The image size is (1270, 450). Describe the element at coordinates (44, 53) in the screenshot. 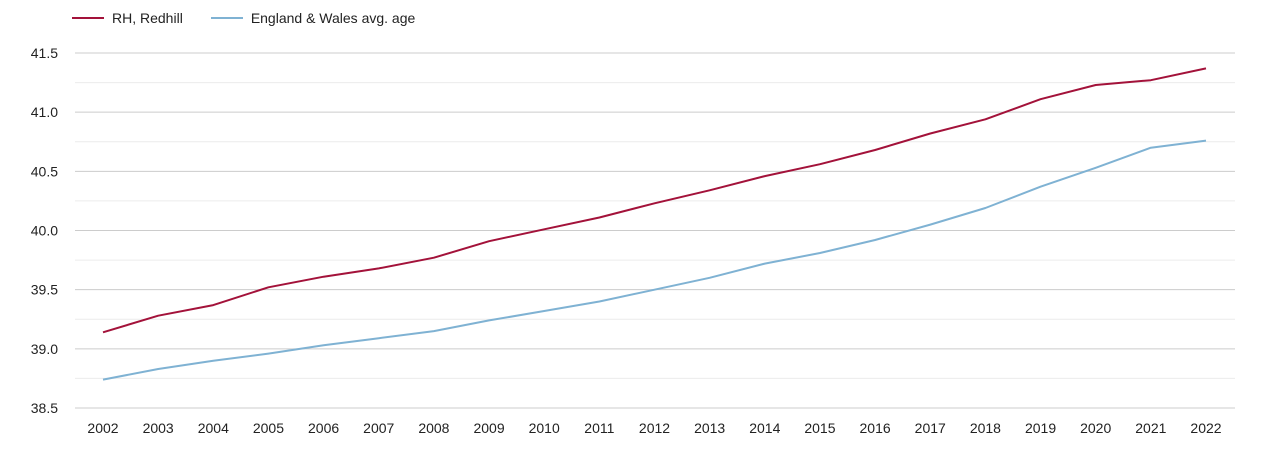

I see `y-tick-label: 41.5` at that location.